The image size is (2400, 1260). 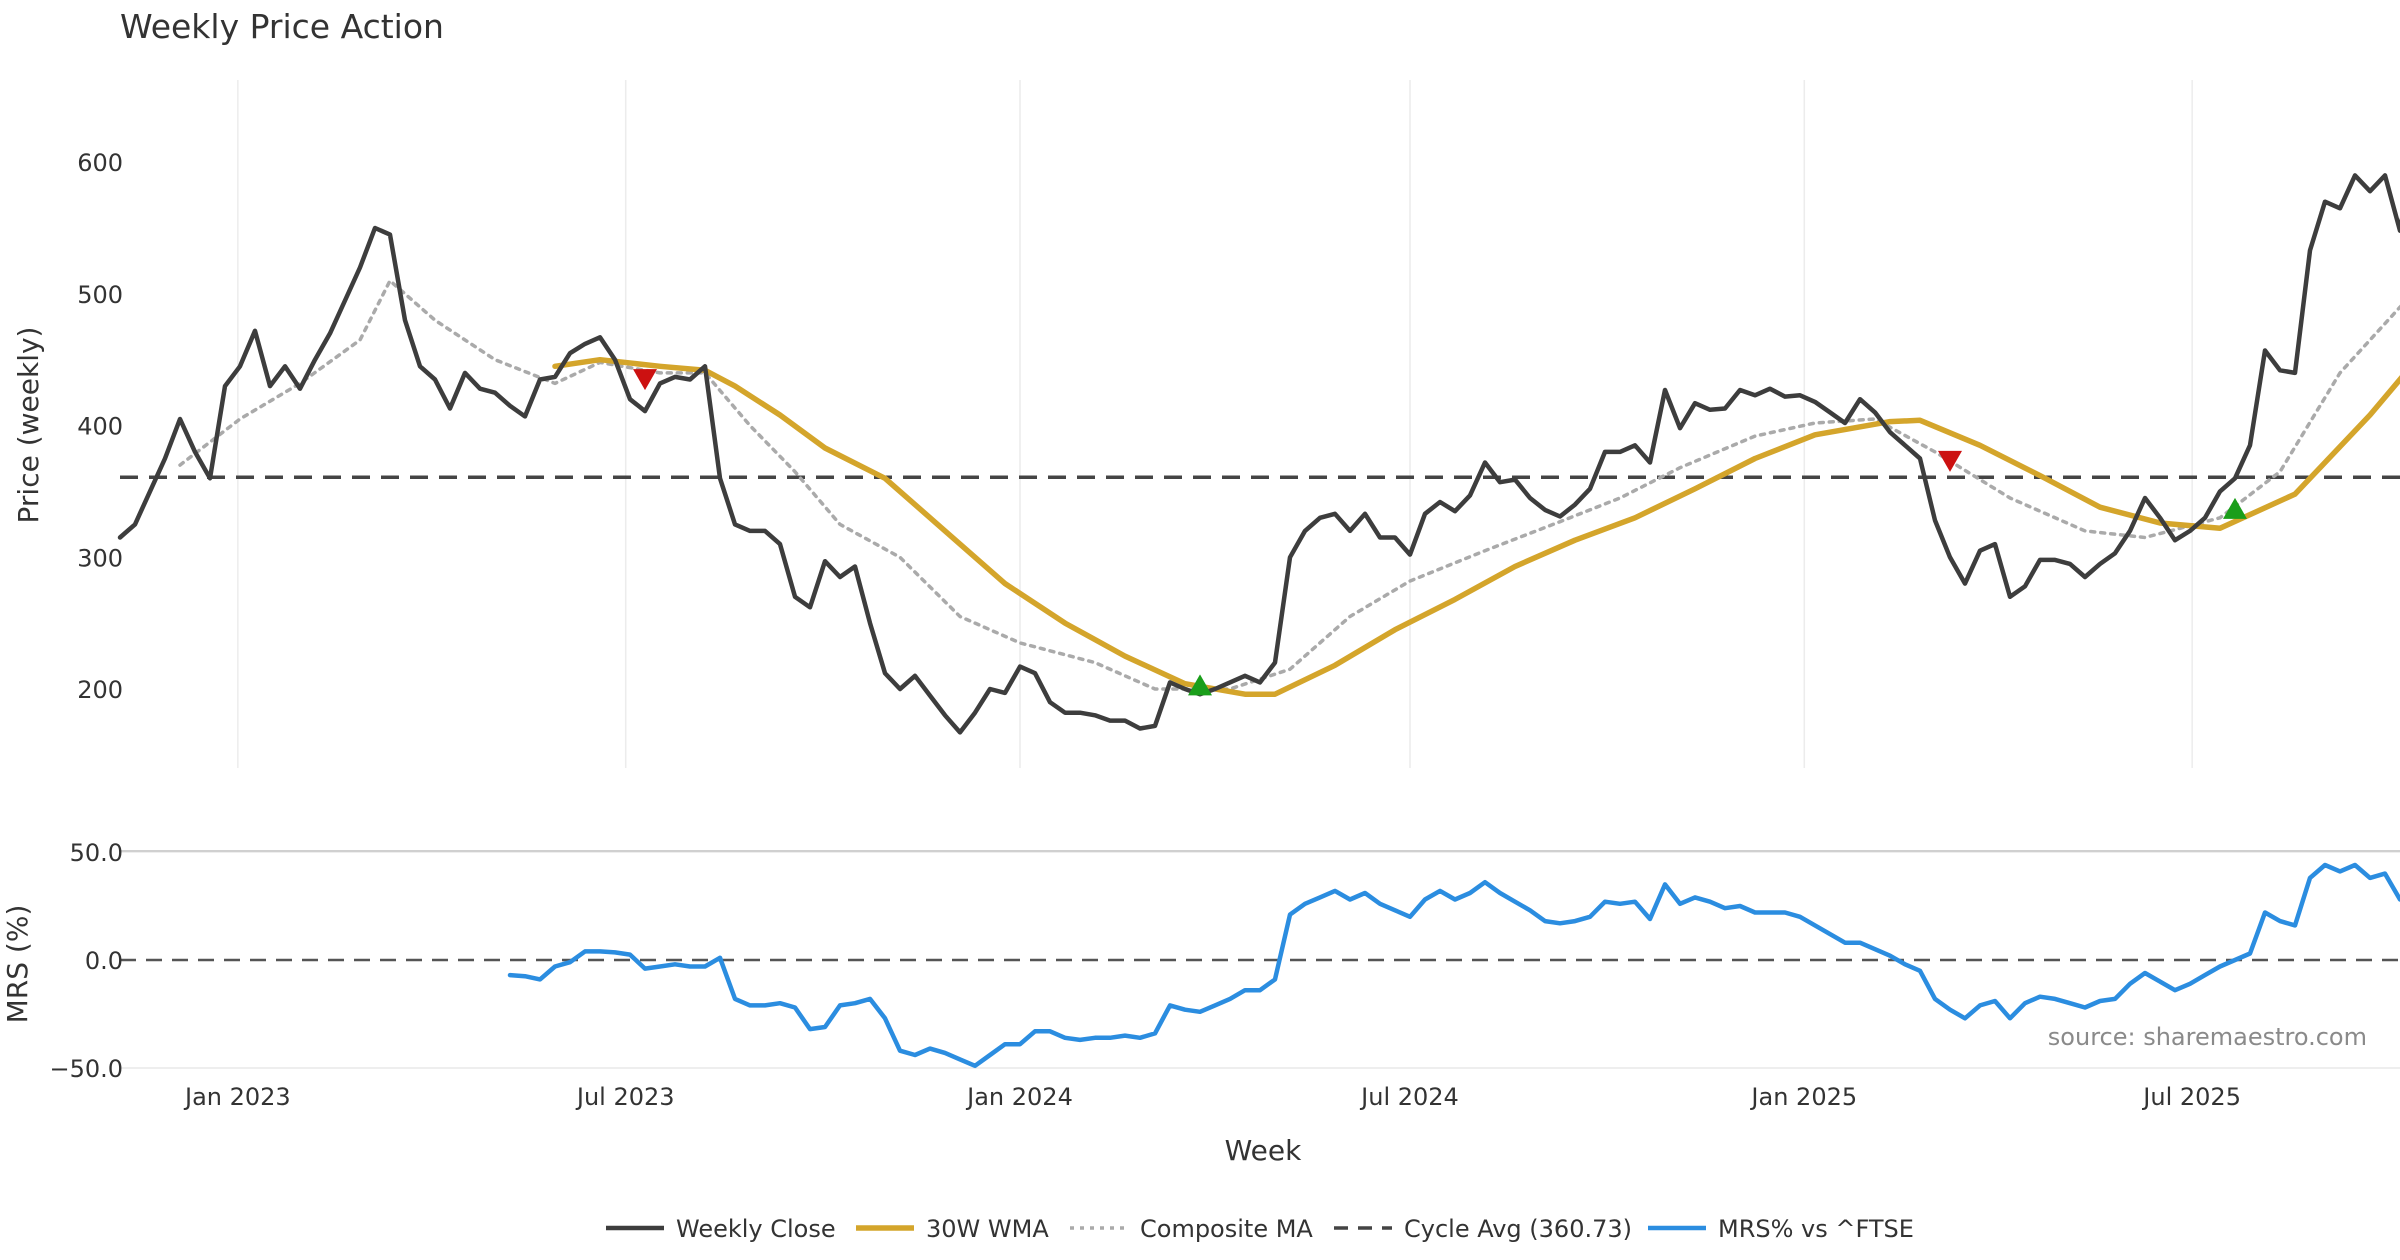 What do you see at coordinates (1803, 1097) in the screenshot?
I see `x-tick-label-4: Jan 2025` at bounding box center [1803, 1097].